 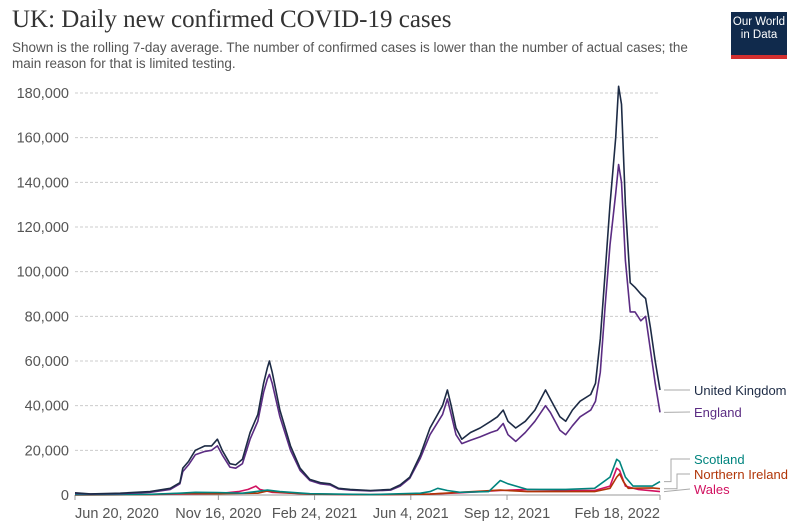 What do you see at coordinates (759, 35) in the screenshot?
I see `owid-logo: Our World in Data` at bounding box center [759, 35].